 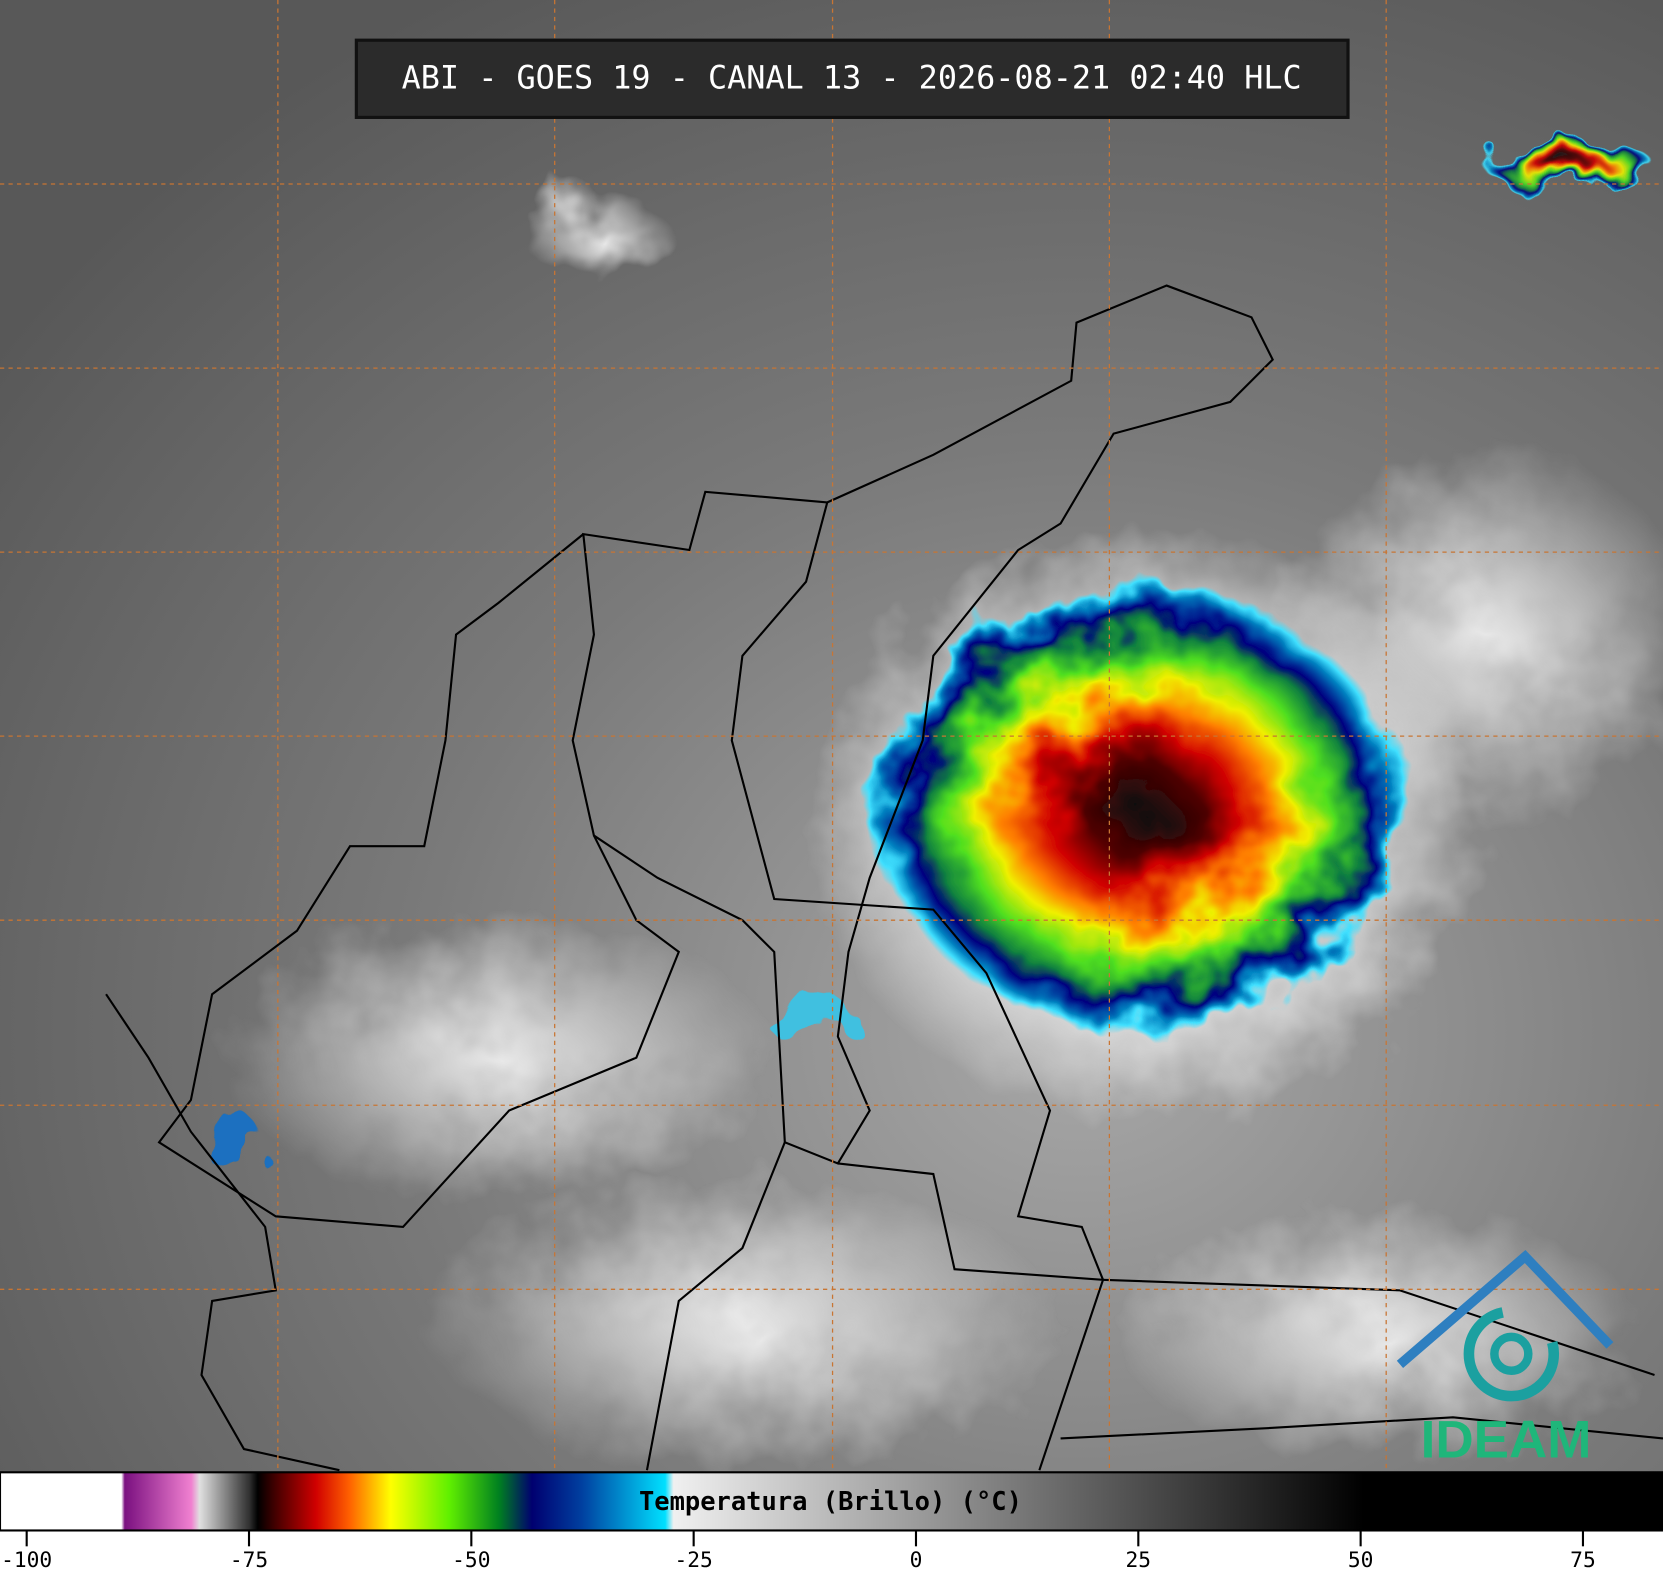 What do you see at coordinates (1139, 1559) in the screenshot?
I see `colorbar-tick-label: 25` at bounding box center [1139, 1559].